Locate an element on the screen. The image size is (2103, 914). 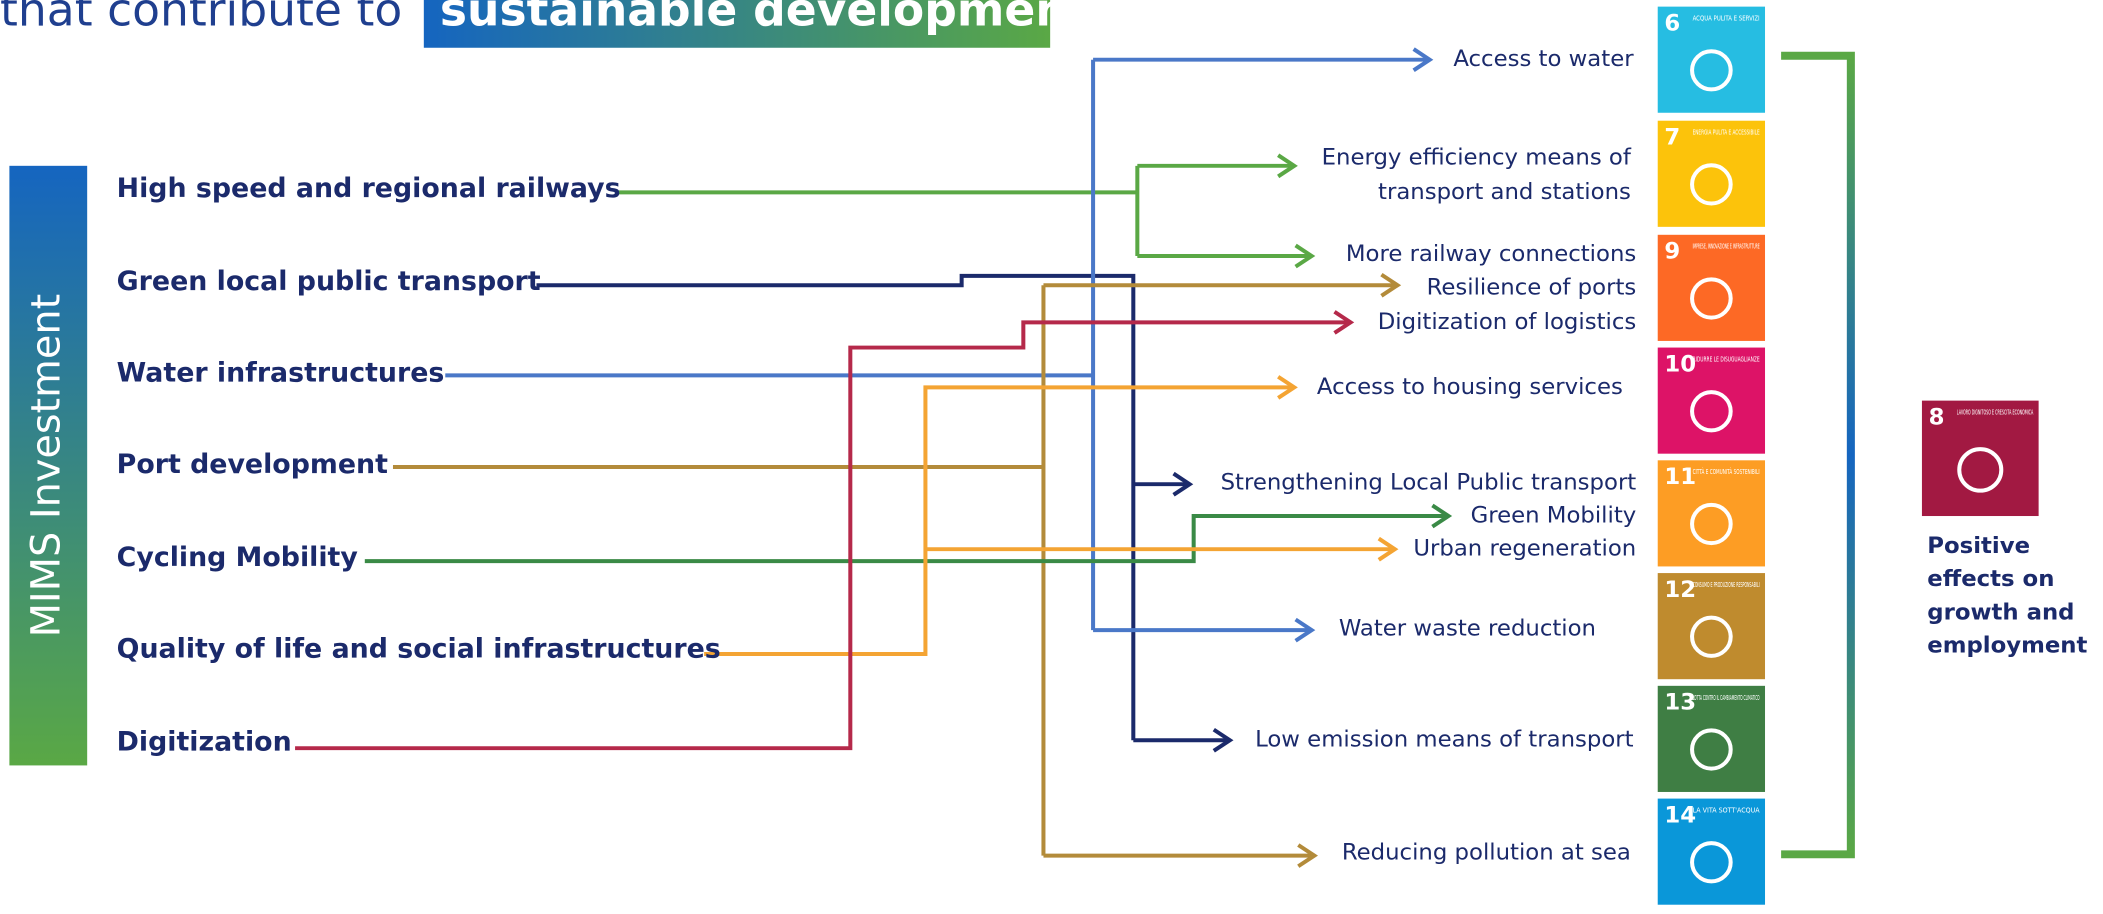
goal-number: 10 is located at coordinates (1680, 364).